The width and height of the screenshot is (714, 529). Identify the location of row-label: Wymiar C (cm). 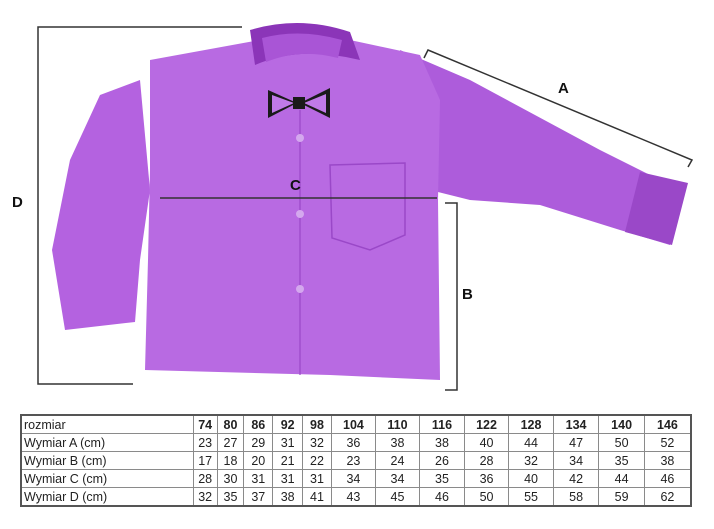
(107, 478).